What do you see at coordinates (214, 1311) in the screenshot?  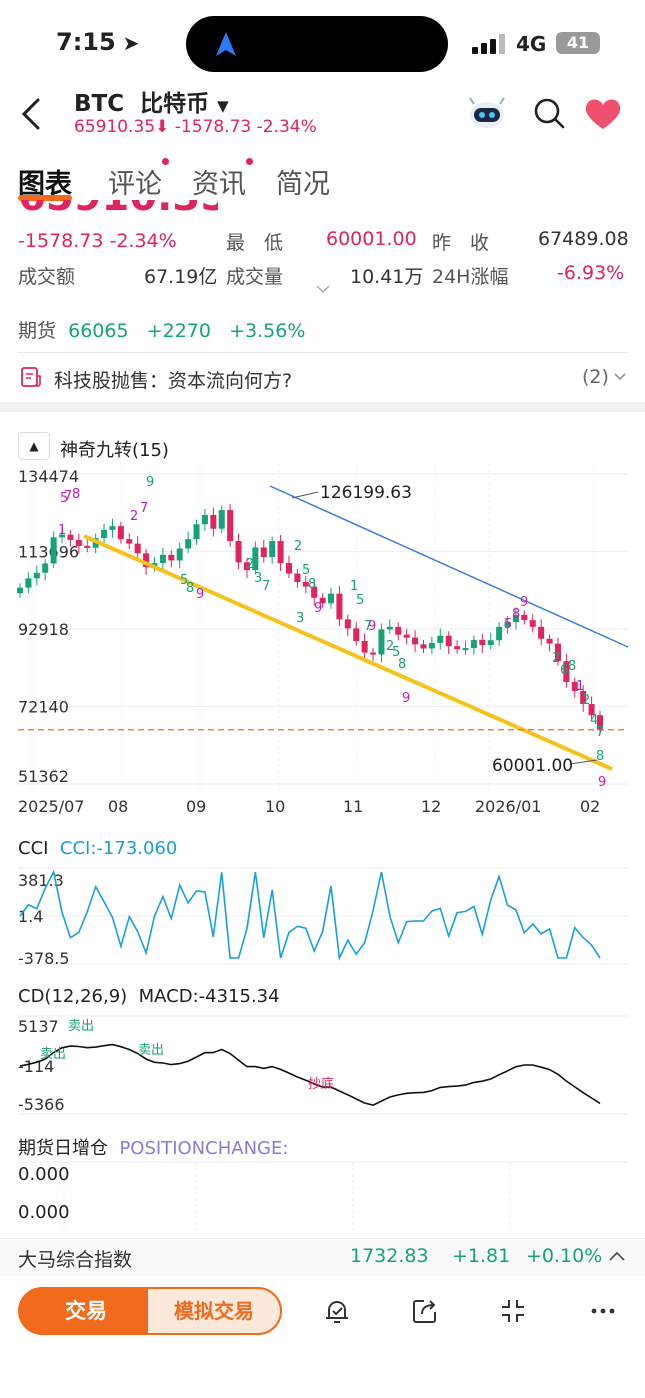 I see `sim-trade-button: 模拟交易` at bounding box center [214, 1311].